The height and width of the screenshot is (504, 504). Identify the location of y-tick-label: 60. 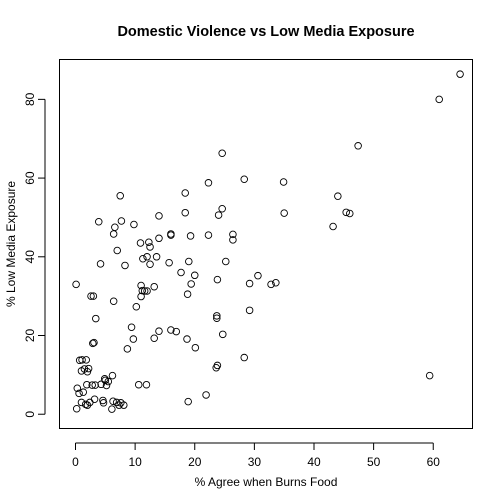
(30, 178).